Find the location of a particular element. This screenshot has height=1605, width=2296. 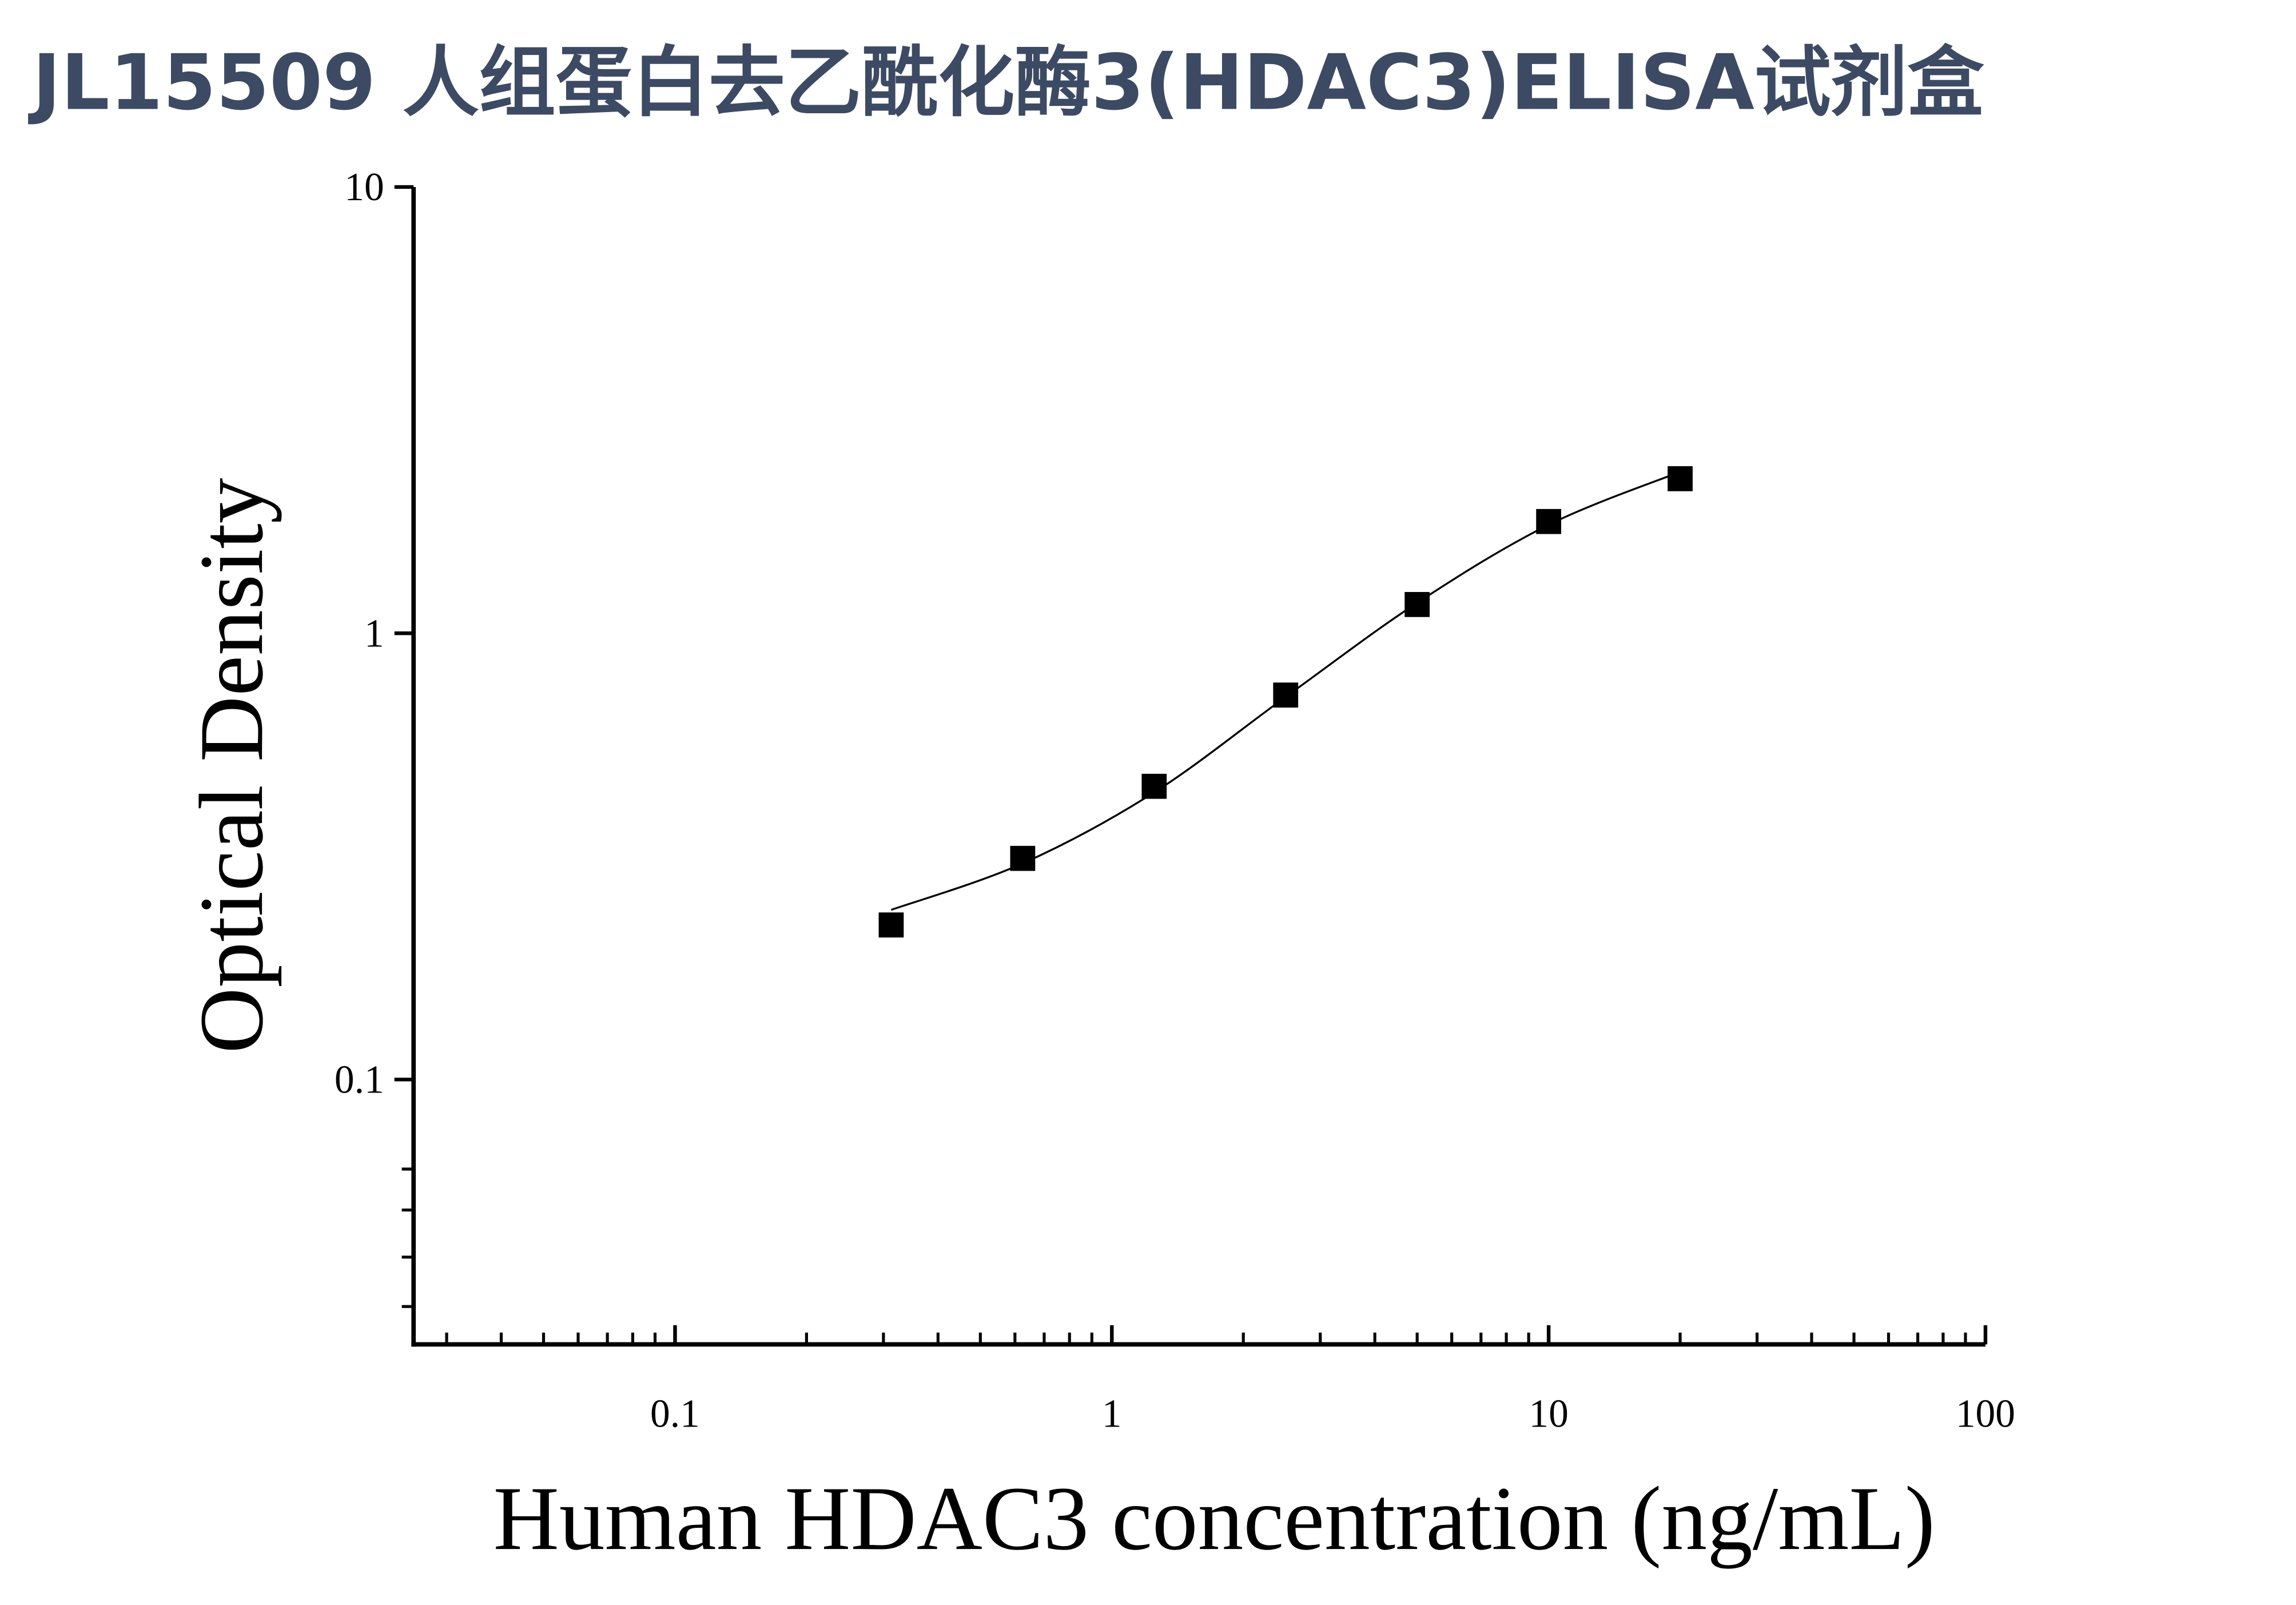

x-tick-label: 10 is located at coordinates (1549, 1414).